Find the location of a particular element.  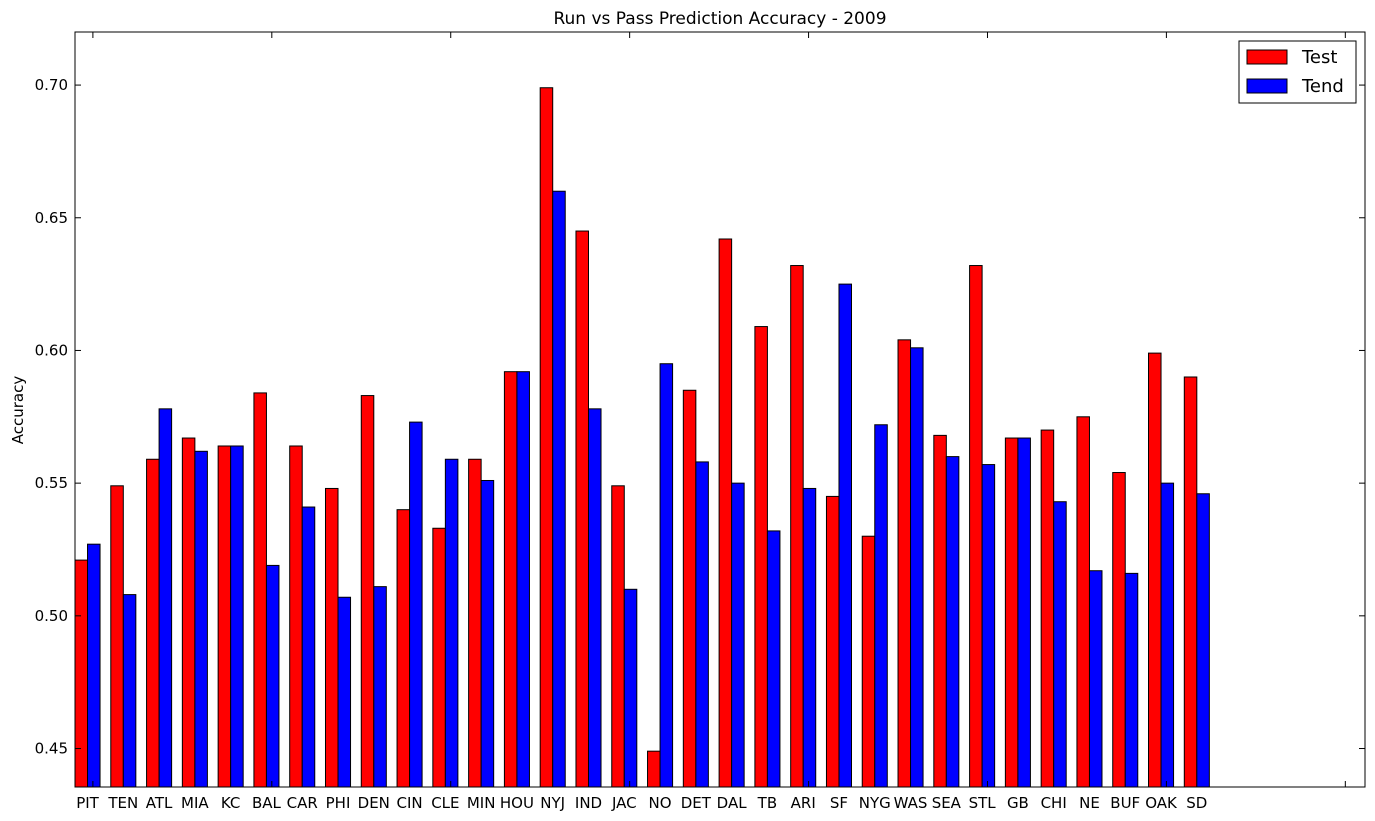

x-tick-label: ATL is located at coordinates (159, 803).